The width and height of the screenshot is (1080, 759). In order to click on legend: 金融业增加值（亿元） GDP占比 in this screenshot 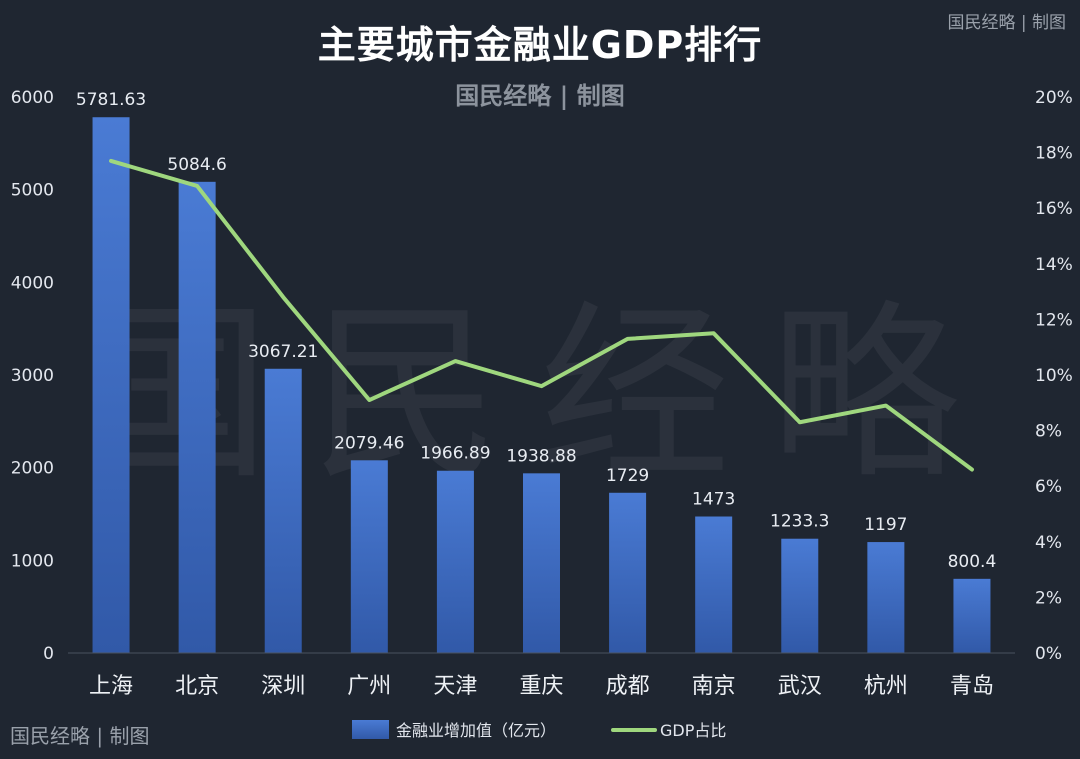, I will do `click(539, 730)`.